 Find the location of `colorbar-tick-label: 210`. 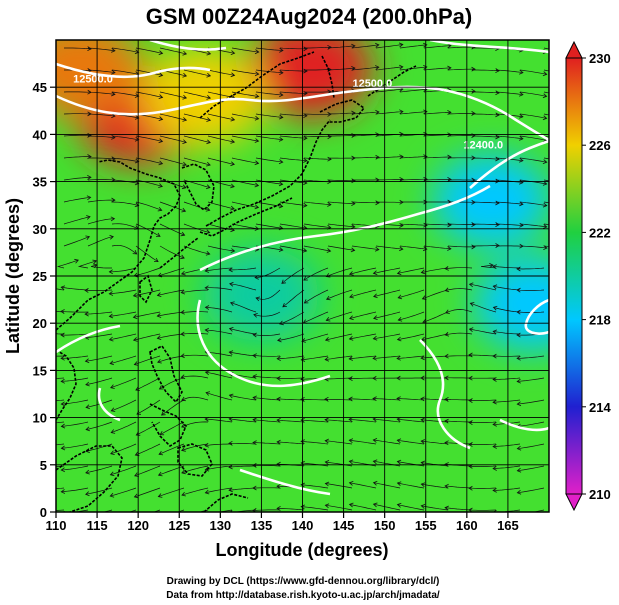

colorbar-tick-label: 210 is located at coordinates (600, 494).